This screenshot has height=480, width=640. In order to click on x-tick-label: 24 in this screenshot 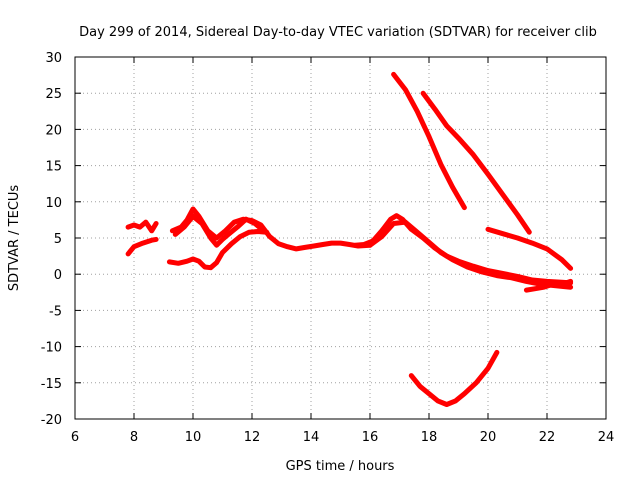, I will do `click(606, 437)`.